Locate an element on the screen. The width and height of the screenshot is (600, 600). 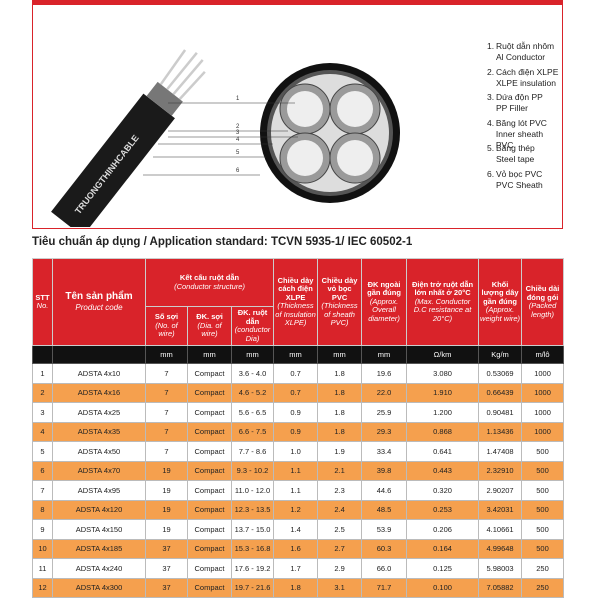
table-cell: 6 is located at coordinates (42, 470).